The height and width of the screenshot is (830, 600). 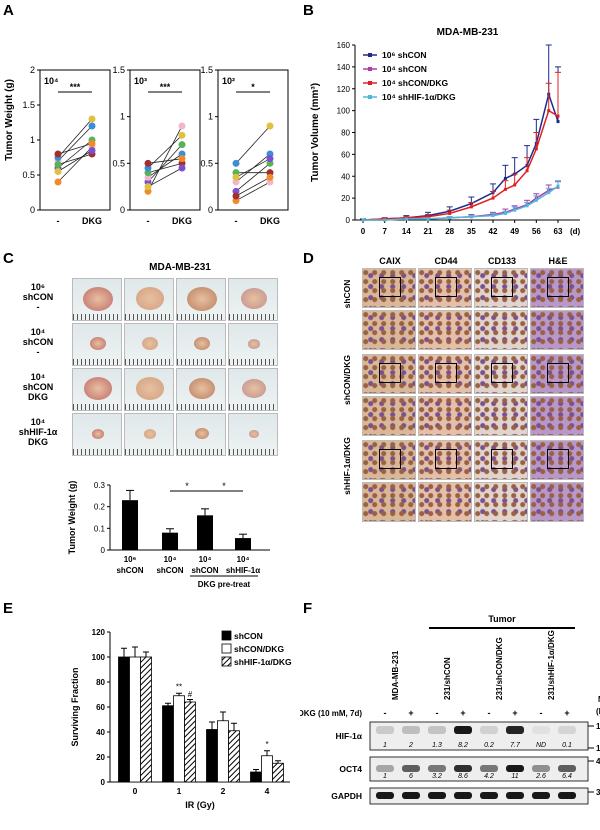 I want to click on legend-label: shCON, so click(x=248, y=636).